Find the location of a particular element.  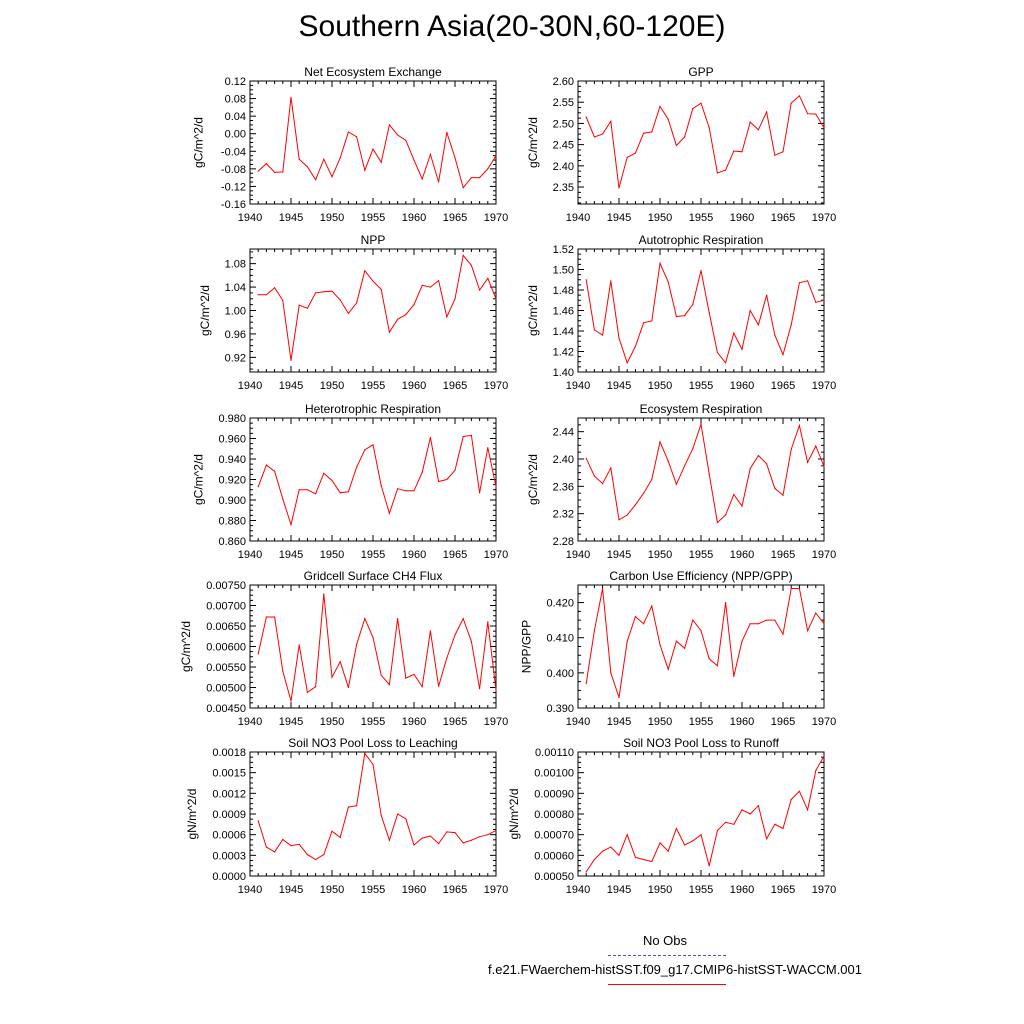

y-tick-label: 2.35 is located at coordinates (563, 188).